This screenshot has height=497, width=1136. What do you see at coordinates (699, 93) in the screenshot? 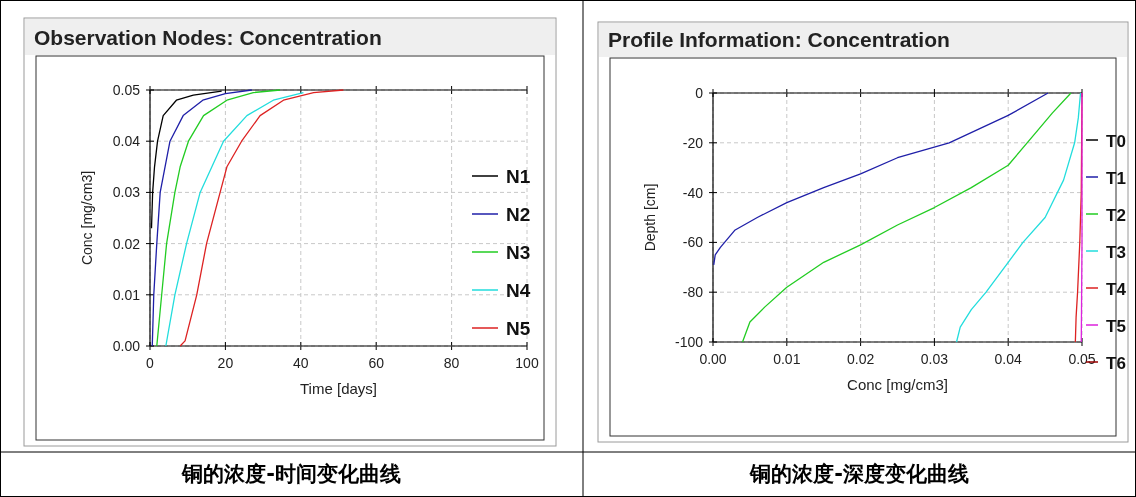
I see `y-tick-label: 0` at bounding box center [699, 93].